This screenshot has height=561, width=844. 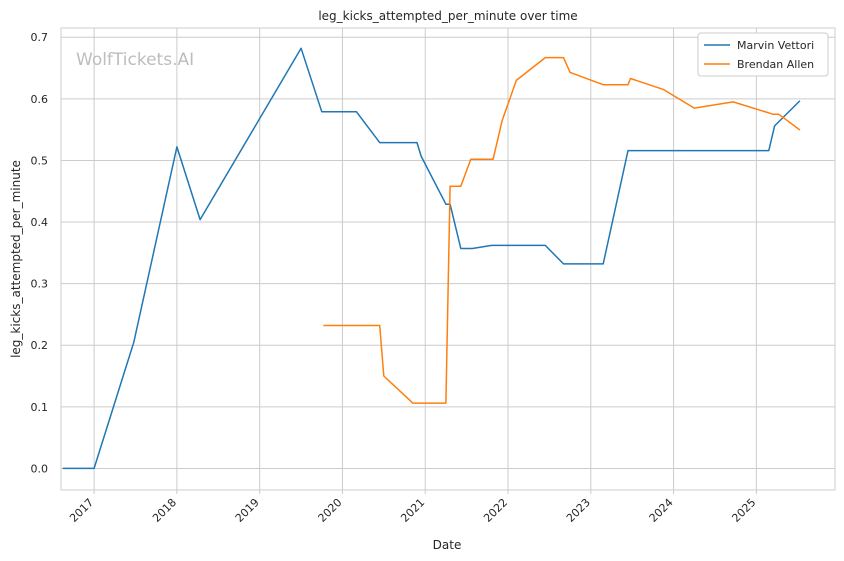 What do you see at coordinates (40, 345) in the screenshot?
I see `y-tick-label: 0.2` at bounding box center [40, 345].